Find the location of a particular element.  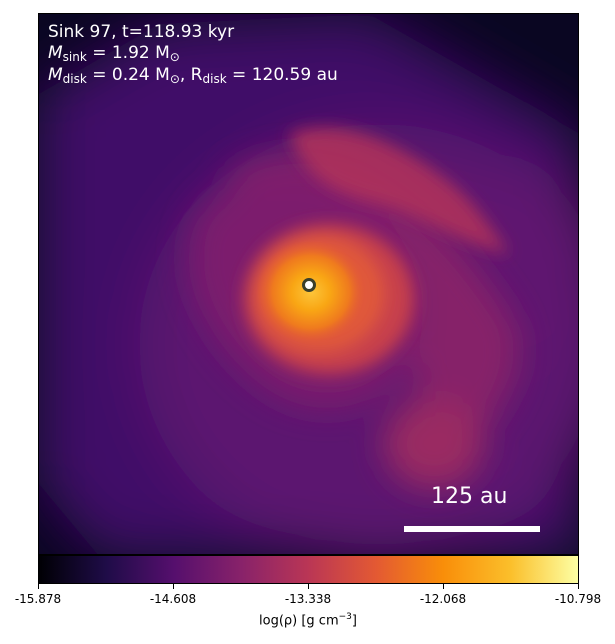

colorbar-tick-label: -12.068 is located at coordinates (443, 599).